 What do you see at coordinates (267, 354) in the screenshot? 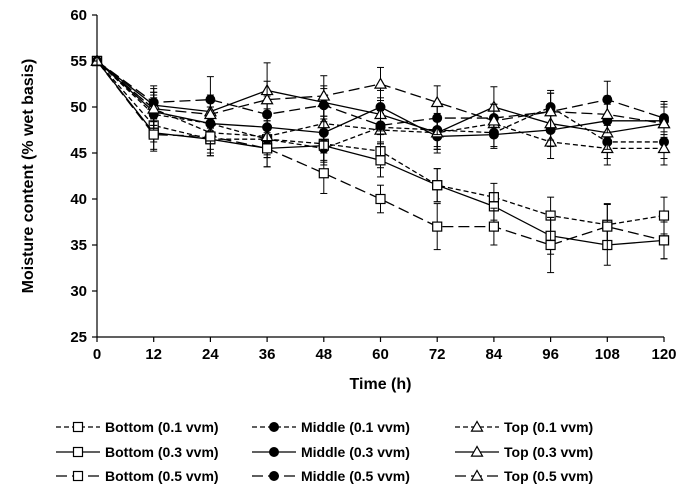
I see `x-tick-label: 36` at bounding box center [267, 354].